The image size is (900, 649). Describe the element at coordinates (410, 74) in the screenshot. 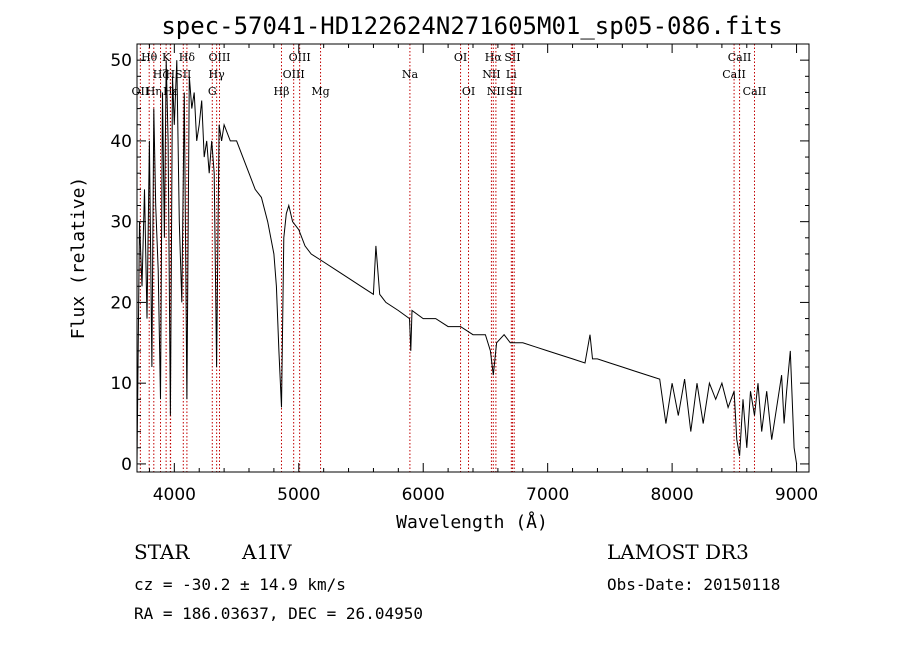

I see `line-marker-label: Na` at that location.